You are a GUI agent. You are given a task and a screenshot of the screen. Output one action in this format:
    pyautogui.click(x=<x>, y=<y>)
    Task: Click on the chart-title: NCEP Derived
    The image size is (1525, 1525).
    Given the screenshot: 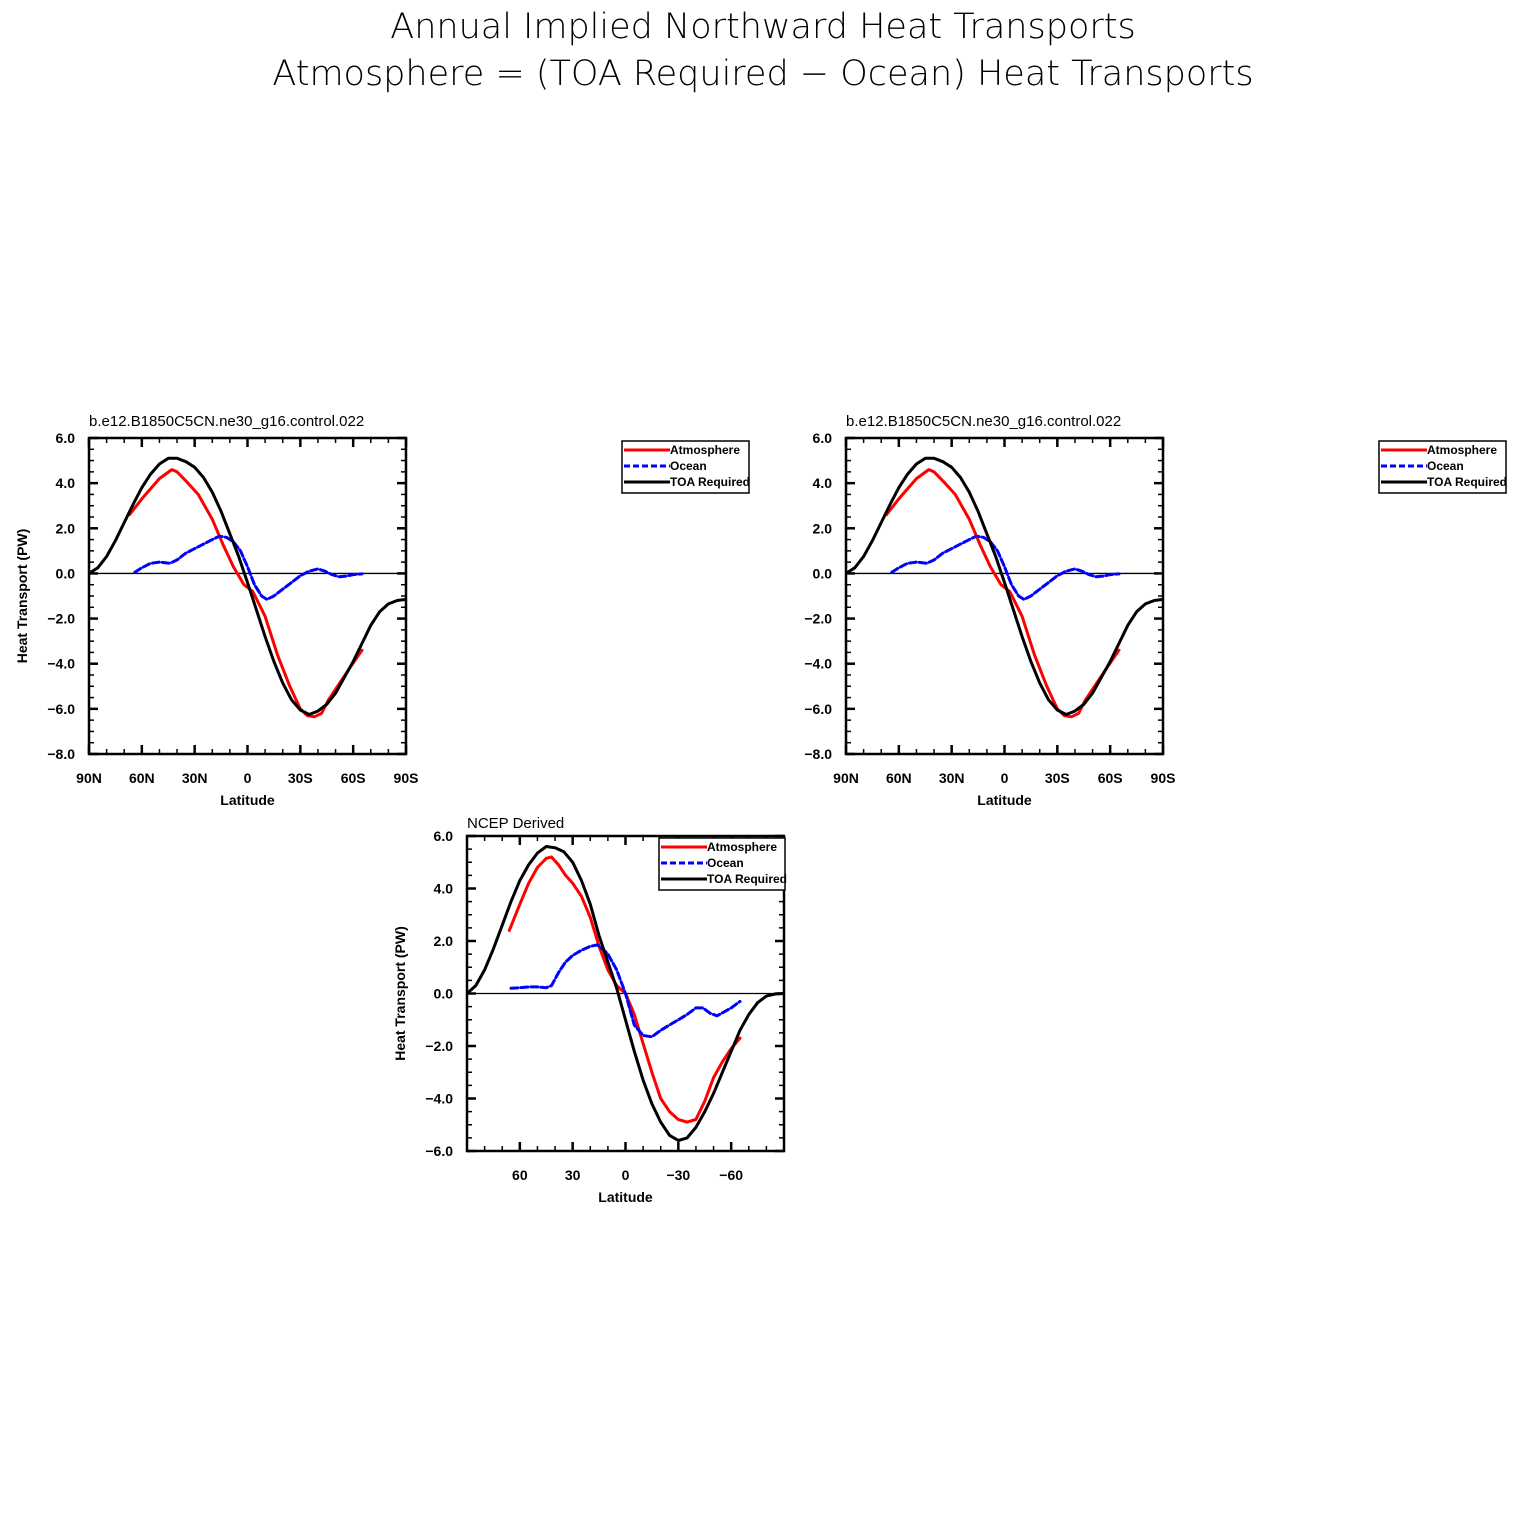 What is the action you would take?
    pyautogui.click(x=515, y=823)
    